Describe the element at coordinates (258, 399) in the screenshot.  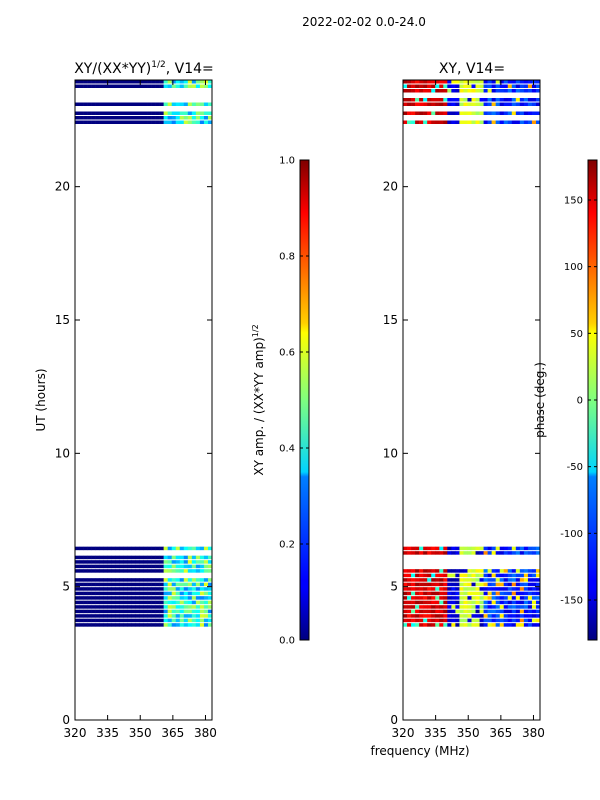
I see `amplitude-colorbar-label: XY amp. / (XX*YY amp)1/2` at that location.